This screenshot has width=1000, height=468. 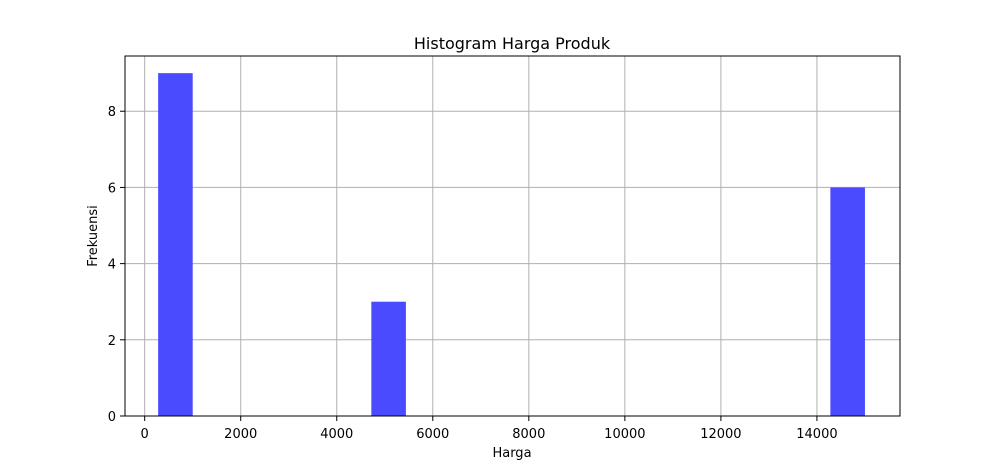 What do you see at coordinates (145, 434) in the screenshot?
I see `x-tick-label: 0` at bounding box center [145, 434].